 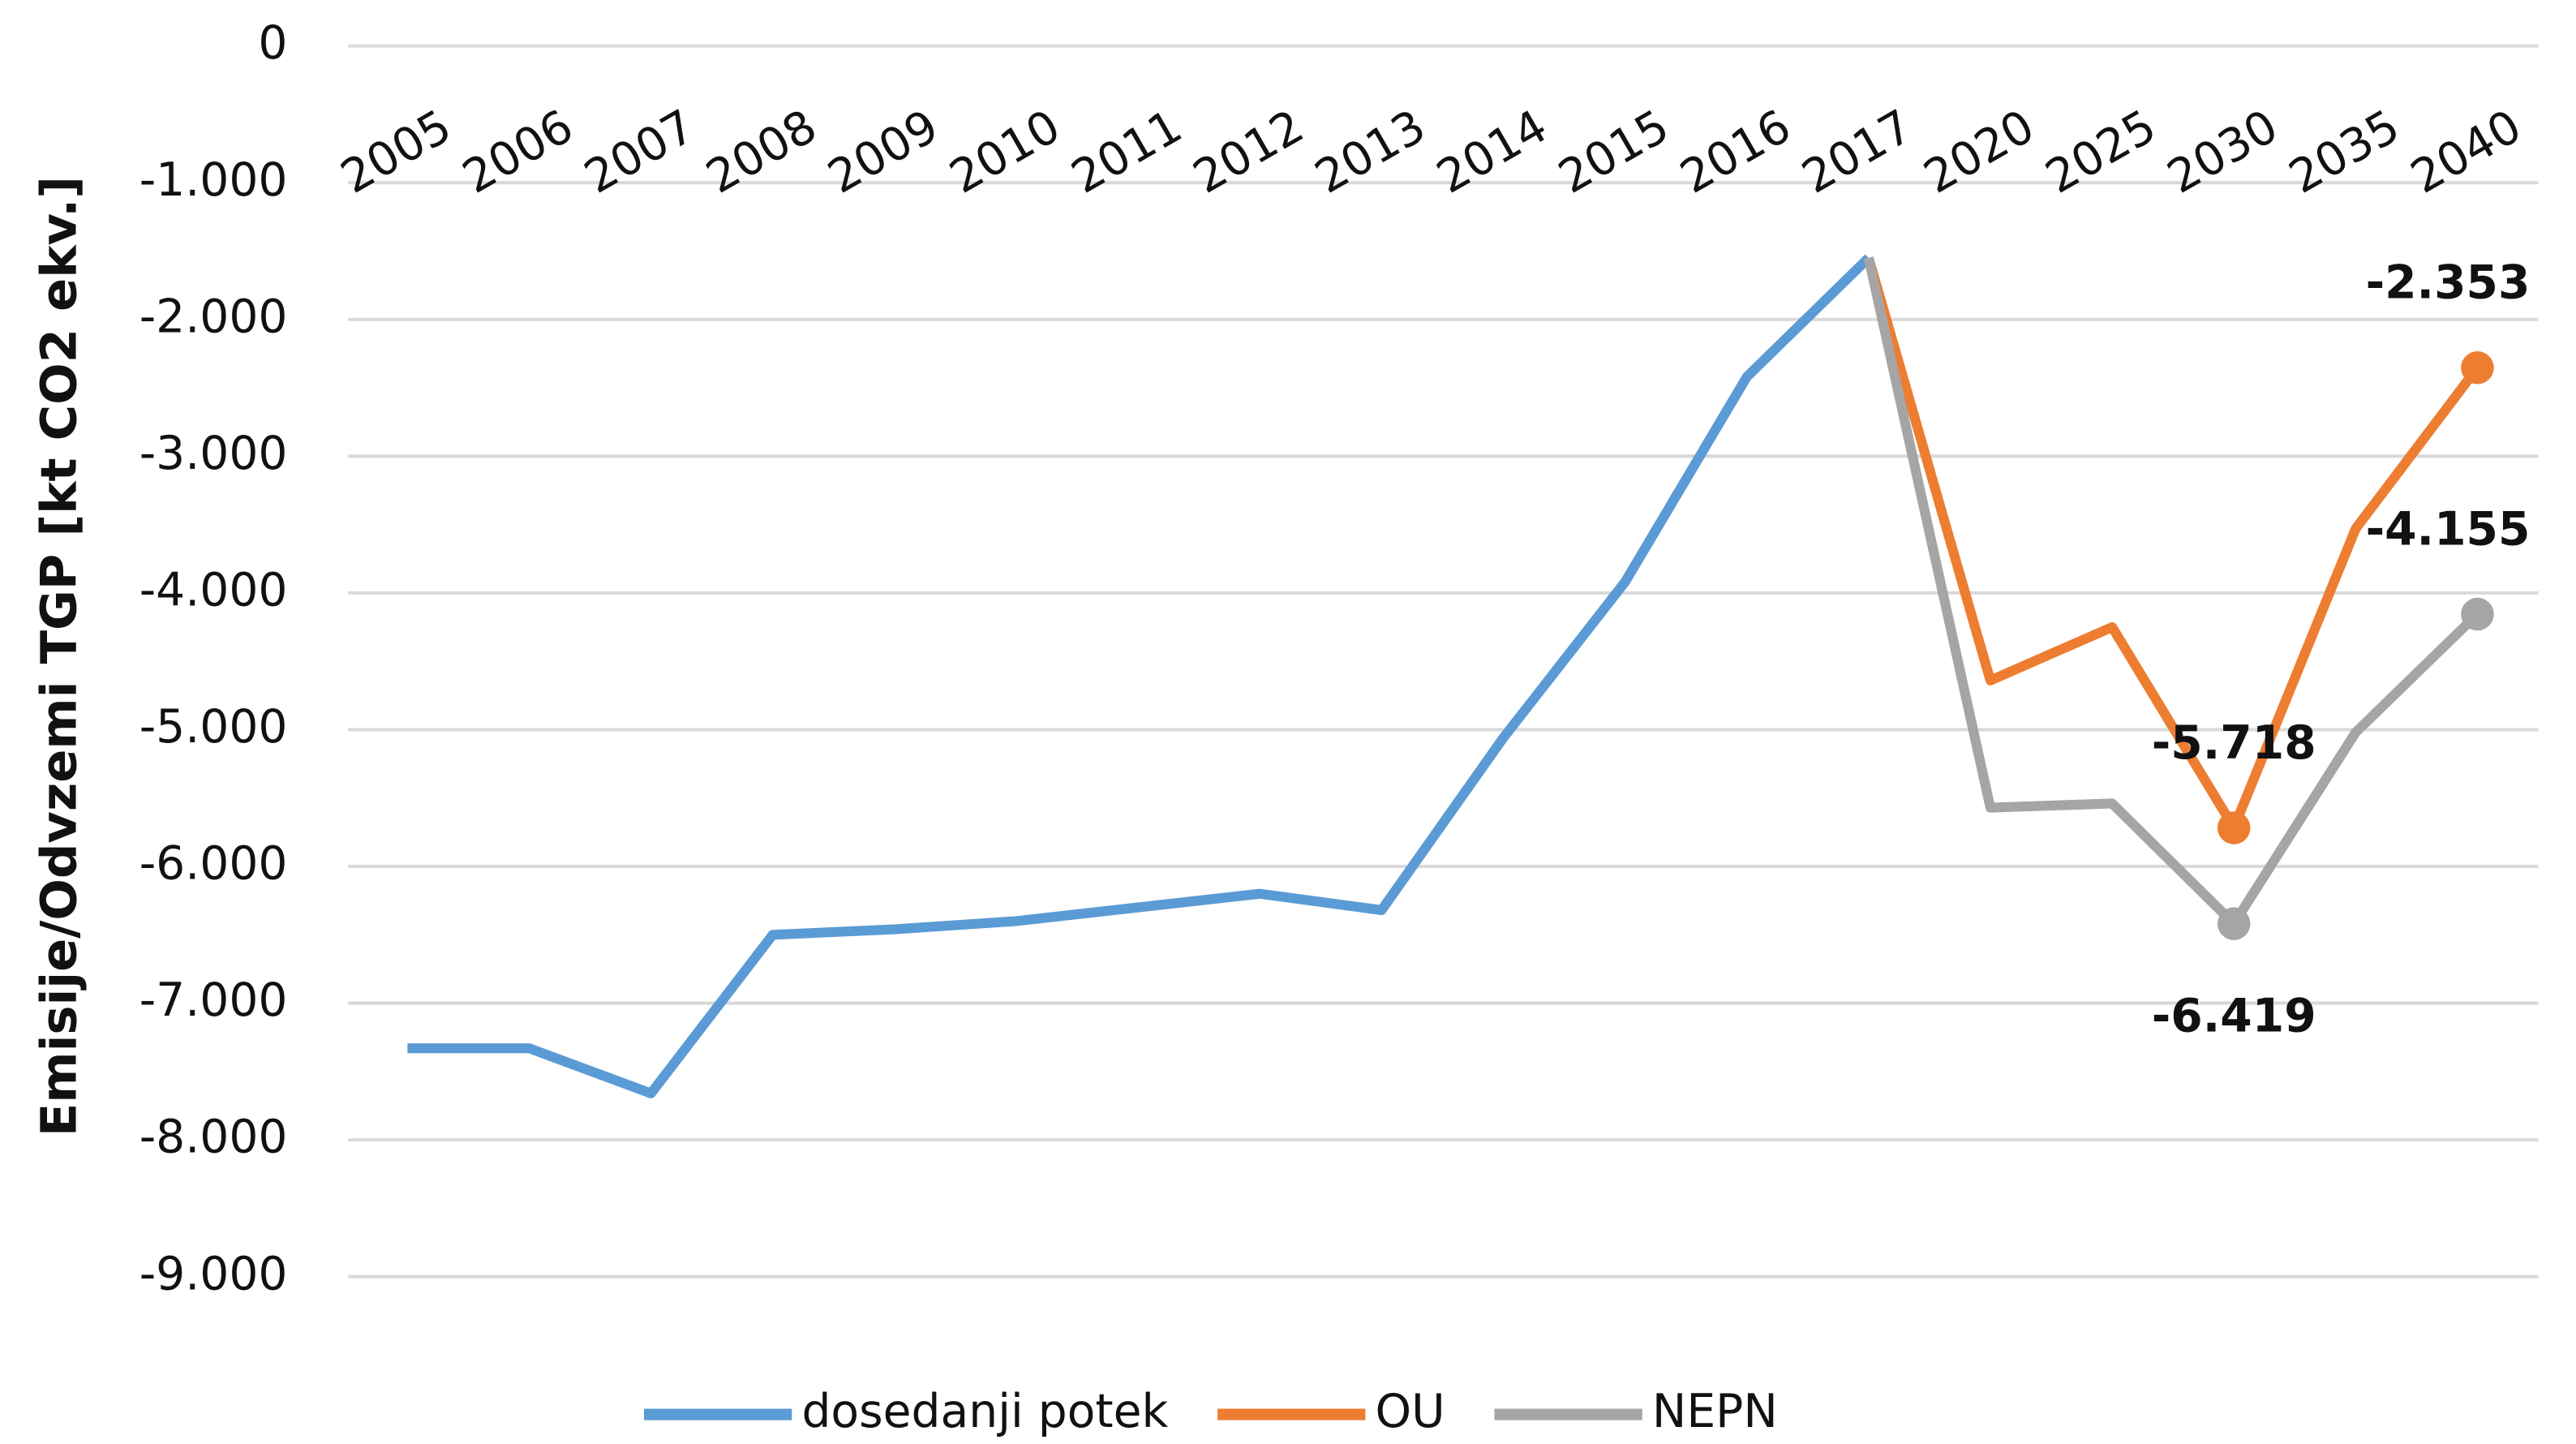 What do you see at coordinates (762, 152) in the screenshot?
I see `x-tick-label: 2008` at bounding box center [762, 152].